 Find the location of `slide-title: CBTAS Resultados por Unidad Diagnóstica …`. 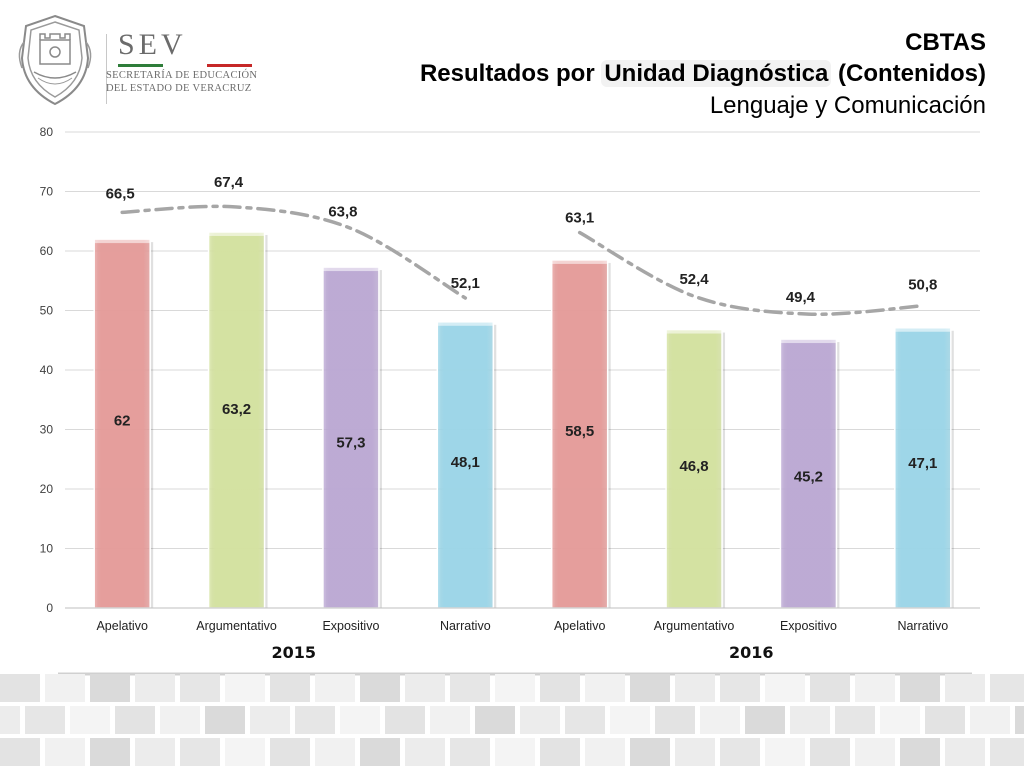

slide-title: CBTAS Resultados por Unidad Diagnóstica … is located at coordinates (703, 75).